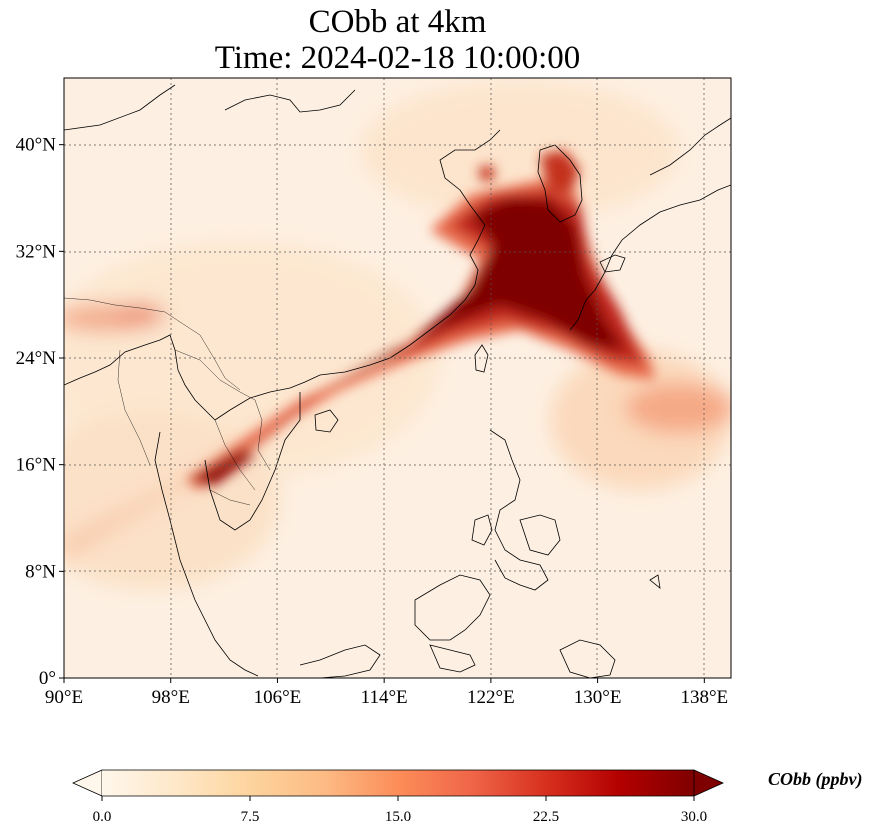 The height and width of the screenshot is (836, 887). Describe the element at coordinates (491, 697) in the screenshot. I see `lon-tick-label: 122°E` at that location.